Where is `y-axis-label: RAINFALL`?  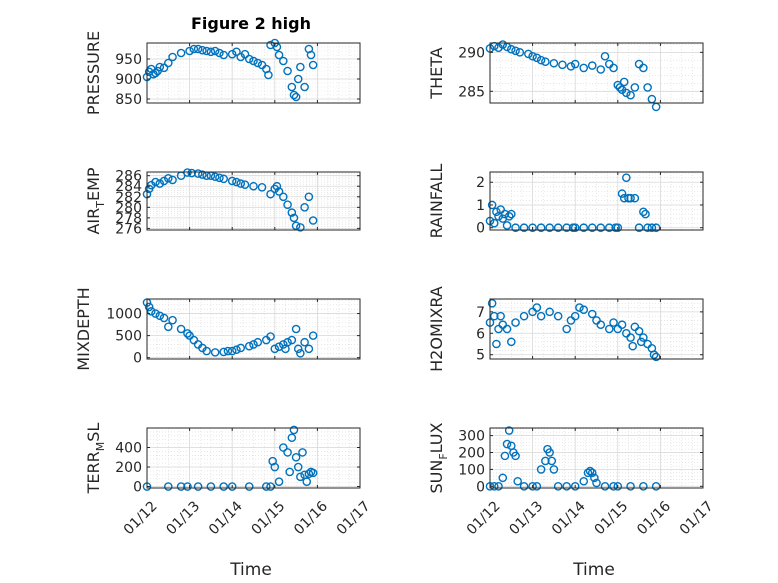
y-axis-label: RAINFALL is located at coordinates (436, 201).